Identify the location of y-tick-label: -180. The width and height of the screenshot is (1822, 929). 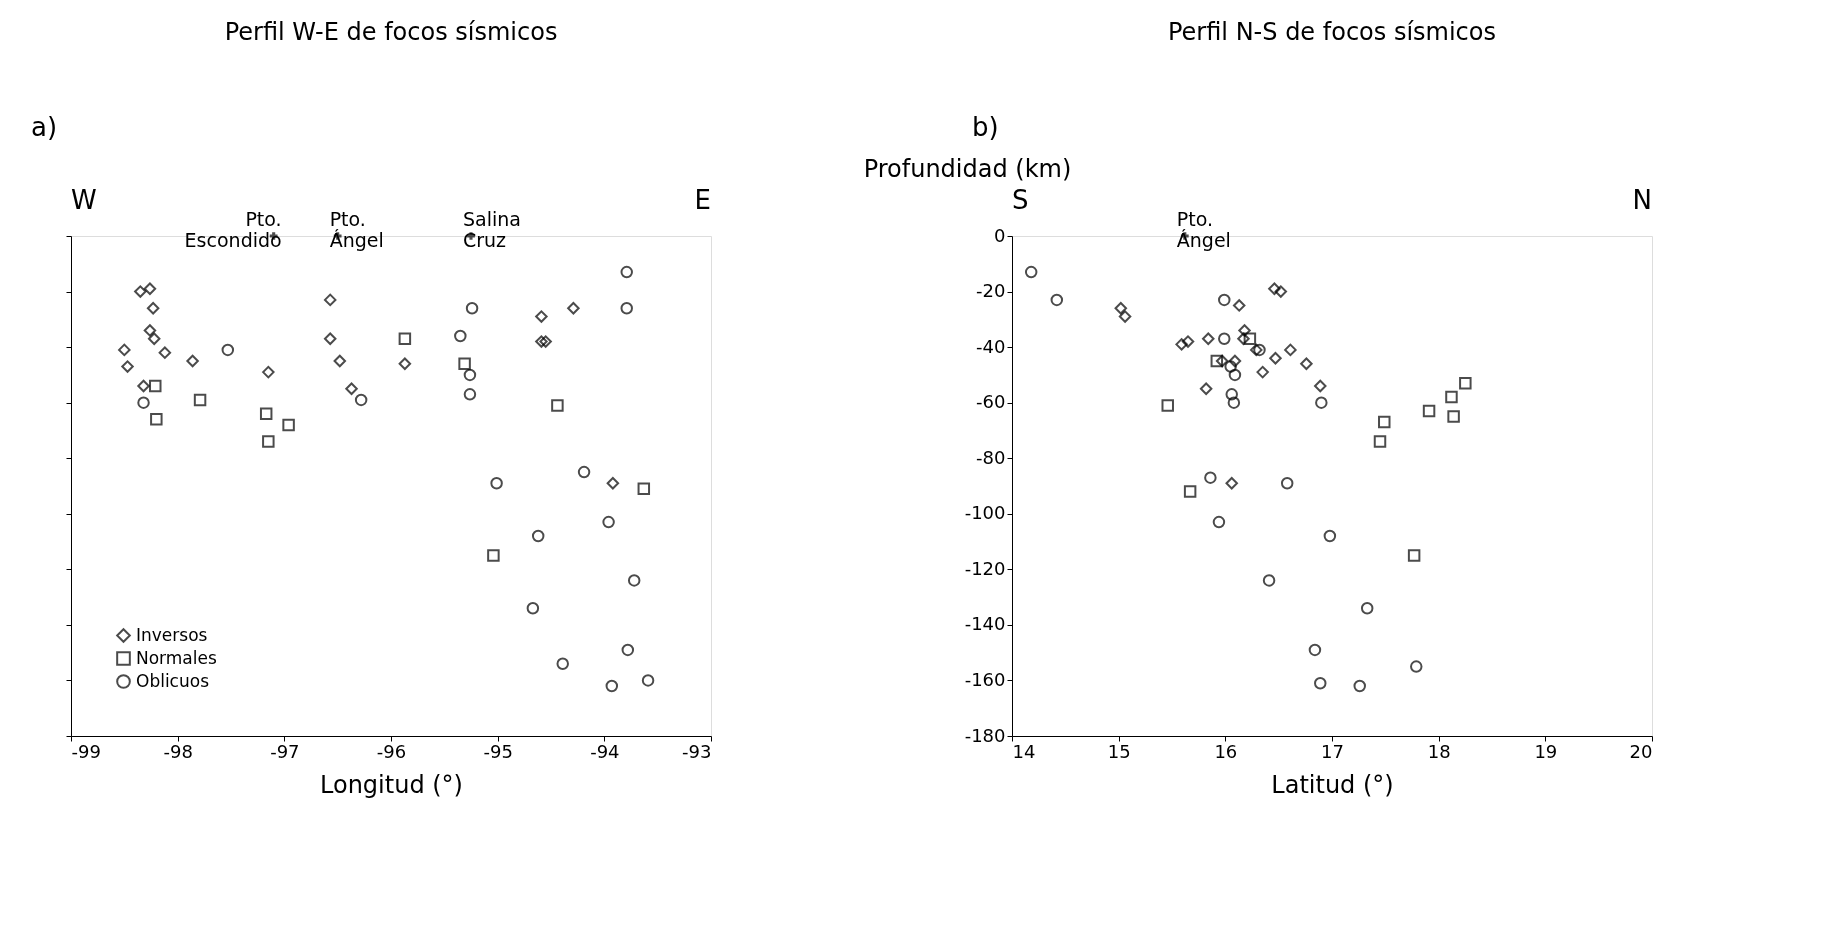
(985, 735).